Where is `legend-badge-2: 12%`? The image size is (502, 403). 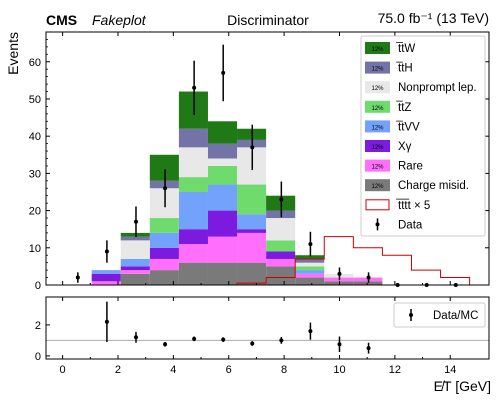
legend-badge-2: 12% is located at coordinates (377, 89).